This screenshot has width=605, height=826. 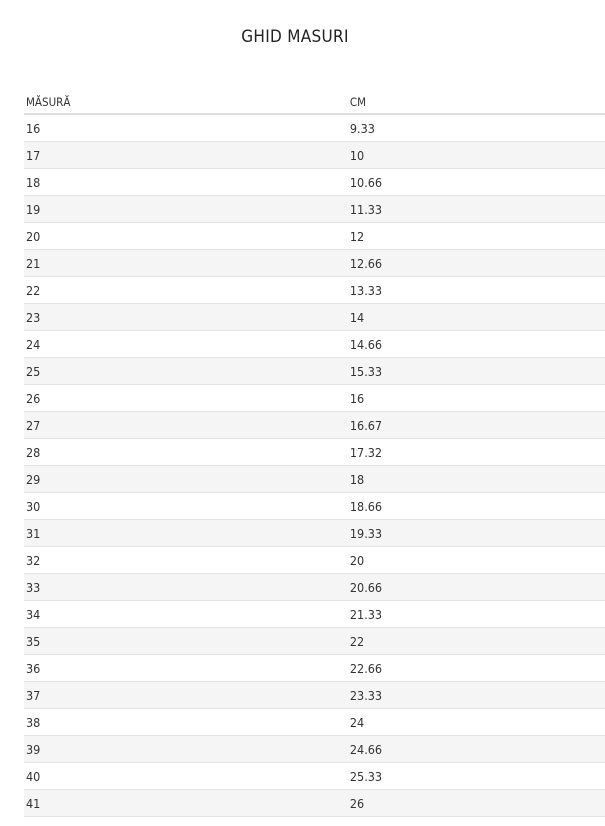 I want to click on size-cell: 30, so click(x=186, y=506).